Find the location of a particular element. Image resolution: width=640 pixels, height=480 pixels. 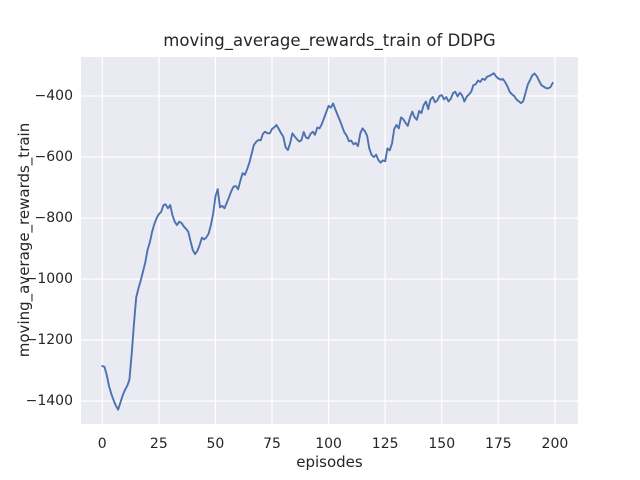

y-tick-label: −400 is located at coordinates (53, 96).